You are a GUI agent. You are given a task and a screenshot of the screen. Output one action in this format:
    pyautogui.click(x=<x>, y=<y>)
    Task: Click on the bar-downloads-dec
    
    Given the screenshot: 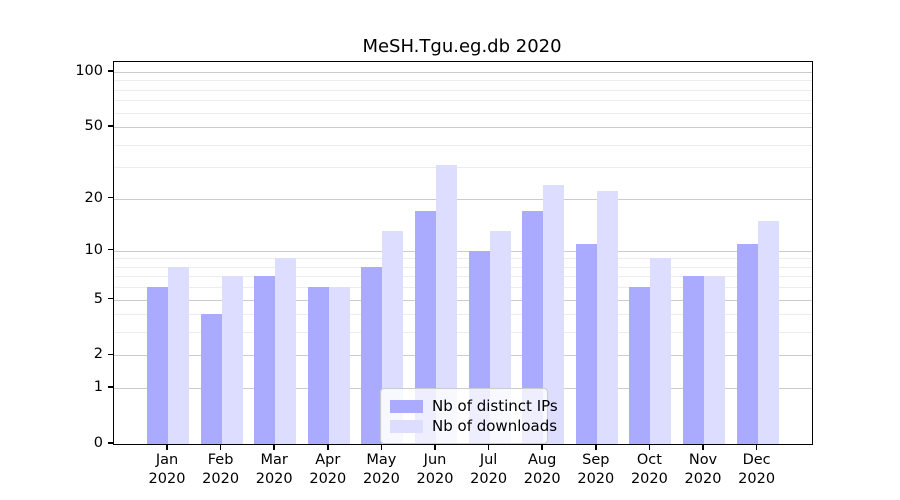 What is the action you would take?
    pyautogui.click(x=768, y=332)
    